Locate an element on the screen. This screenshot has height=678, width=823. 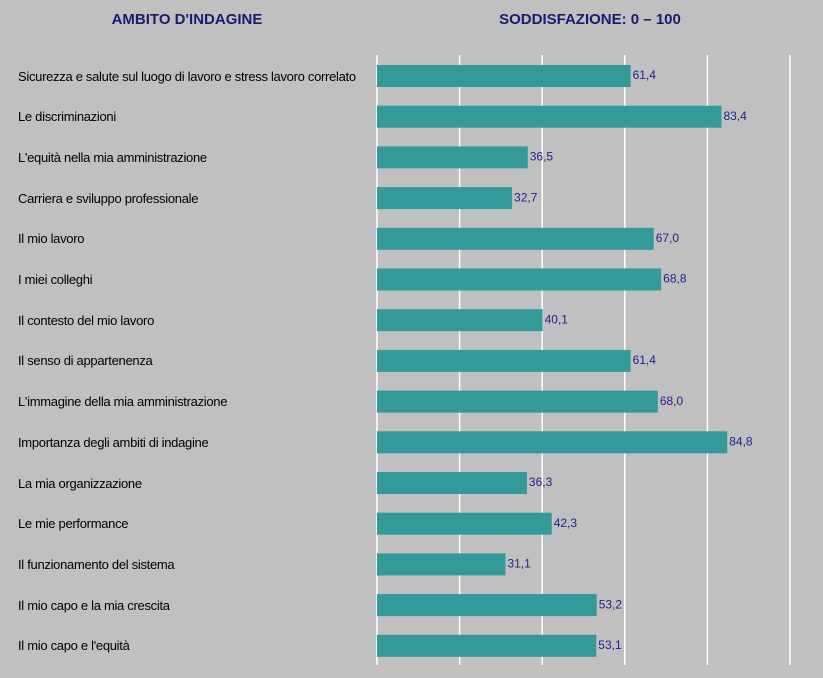
category-label: Il mio capo e la mia crescita is located at coordinates (94, 605).